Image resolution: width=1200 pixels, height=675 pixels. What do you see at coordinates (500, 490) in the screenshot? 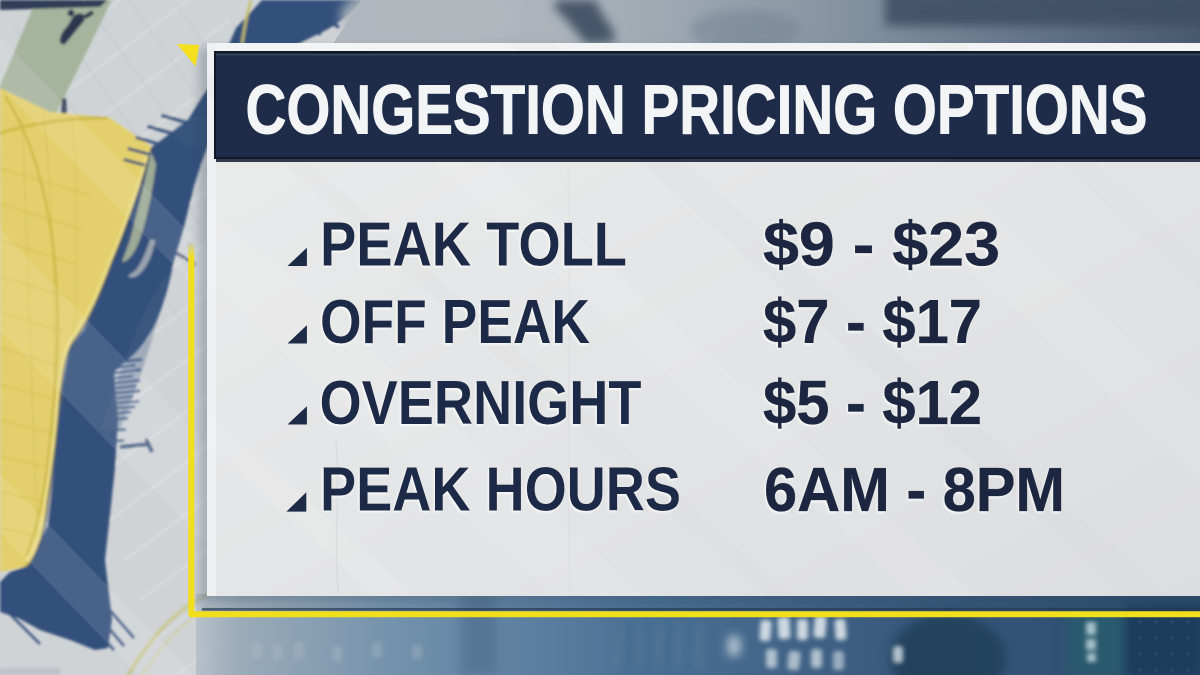
I see `svg-text: PEAK HOURS` at bounding box center [500, 490].